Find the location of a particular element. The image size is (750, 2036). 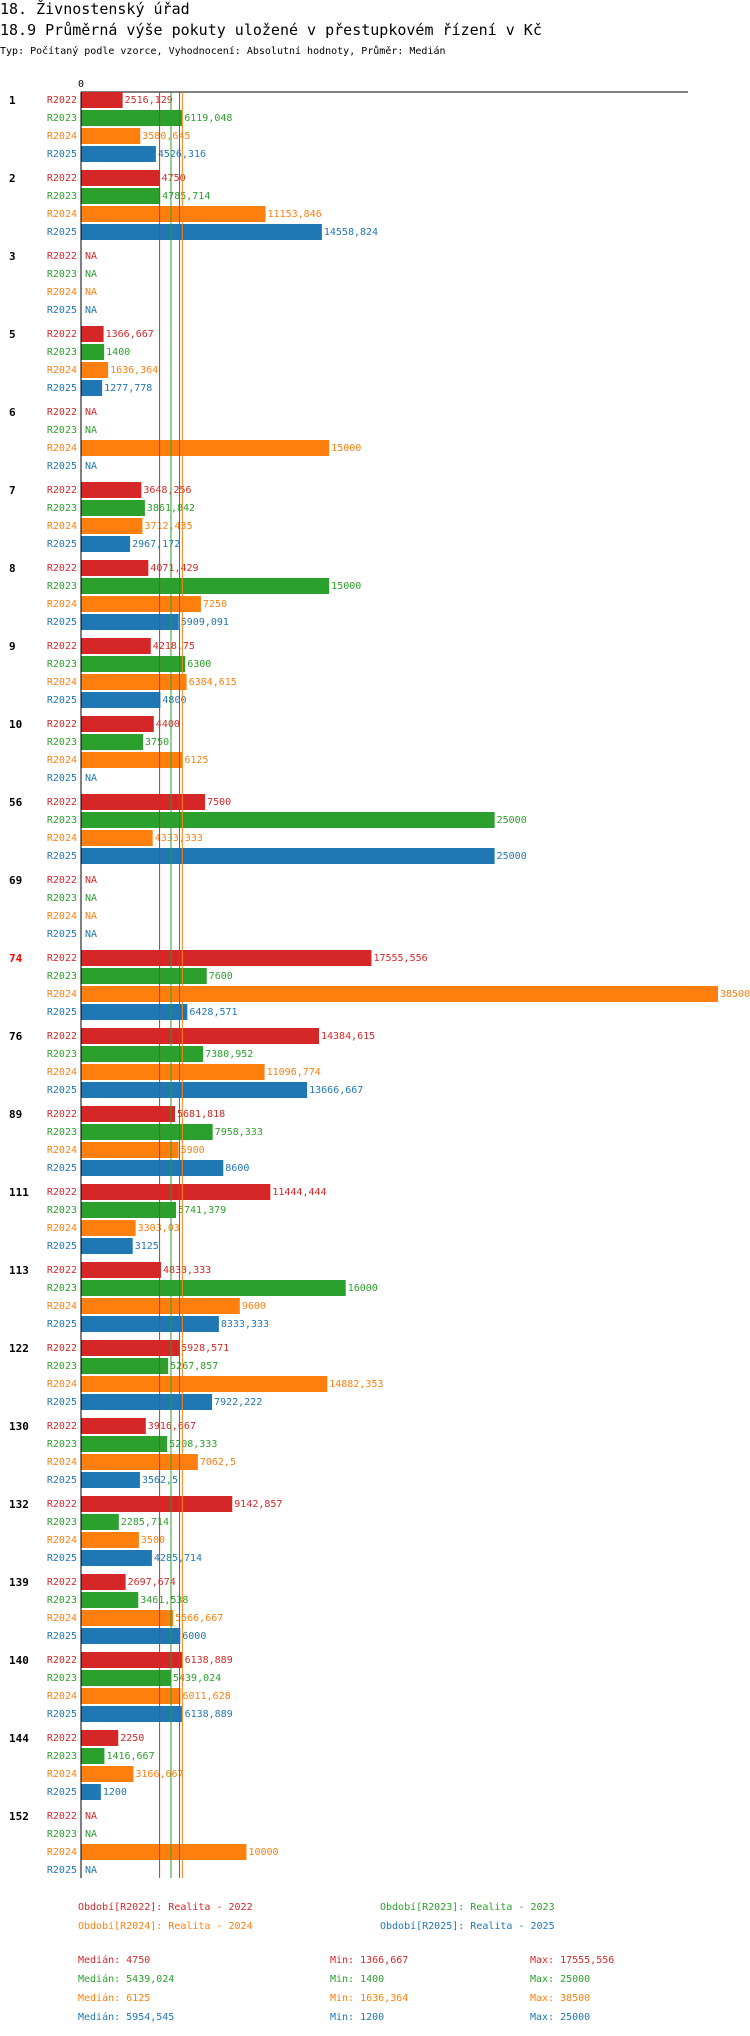

bar-56-R2025 is located at coordinates (288, 856).